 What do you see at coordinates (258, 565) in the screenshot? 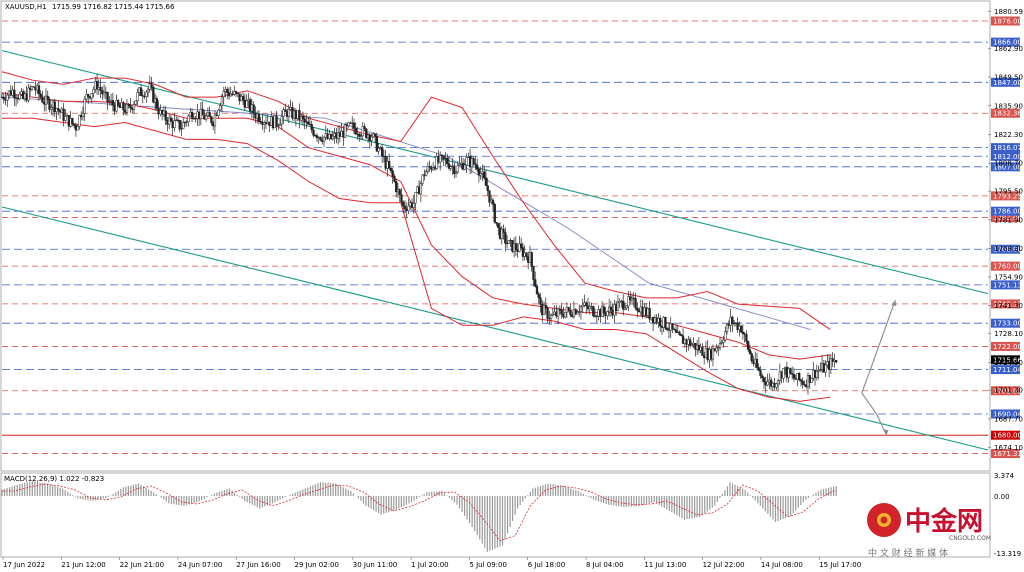
I see `time-tick-label: 27 Jun 16:00` at bounding box center [258, 565].